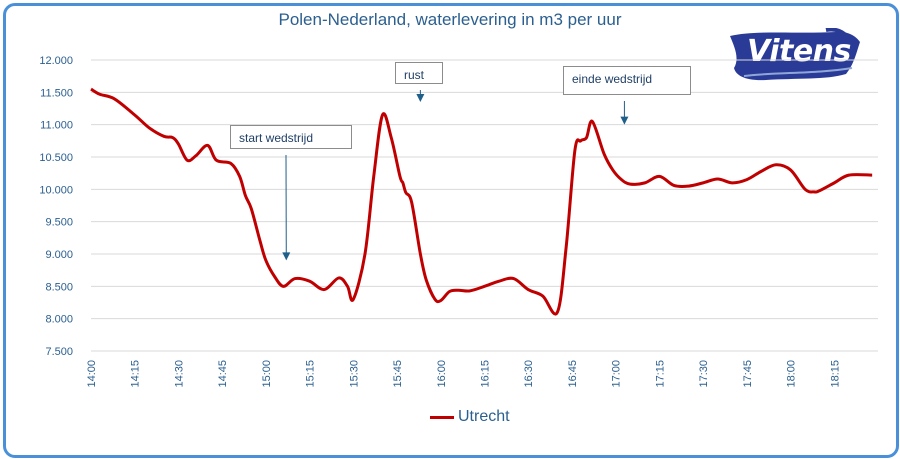 The width and height of the screenshot is (900, 459). I want to click on x-tick-label: 16:00, so click(442, 374).